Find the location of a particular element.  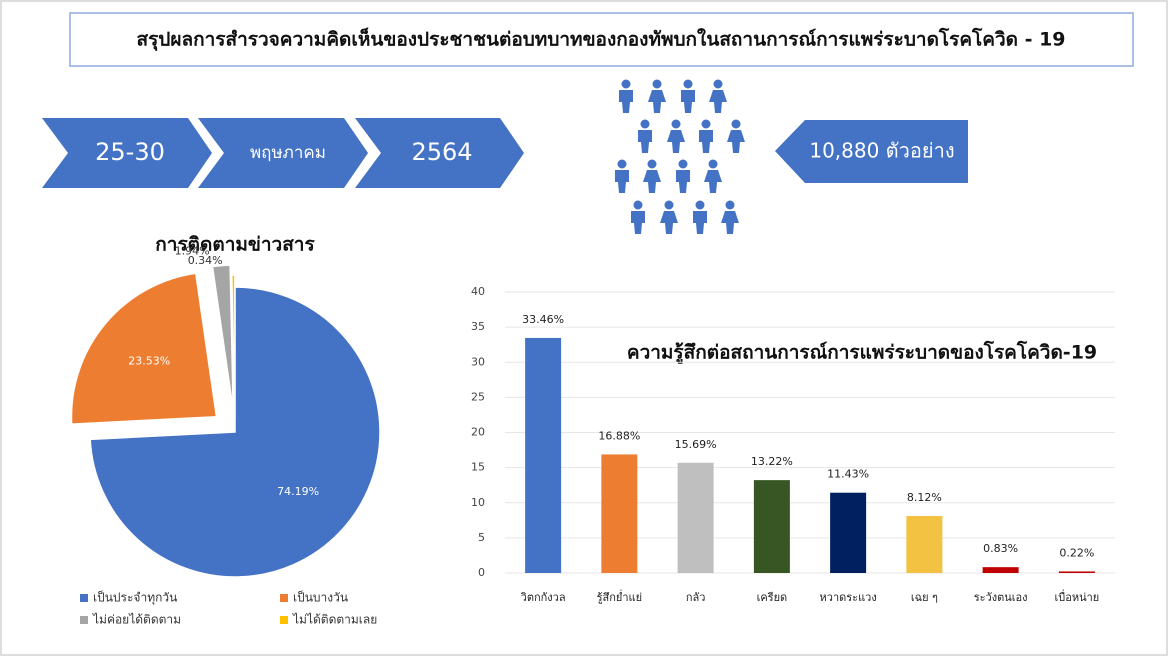

x-tick-label: เฉย ๆ is located at coordinates (924, 597).